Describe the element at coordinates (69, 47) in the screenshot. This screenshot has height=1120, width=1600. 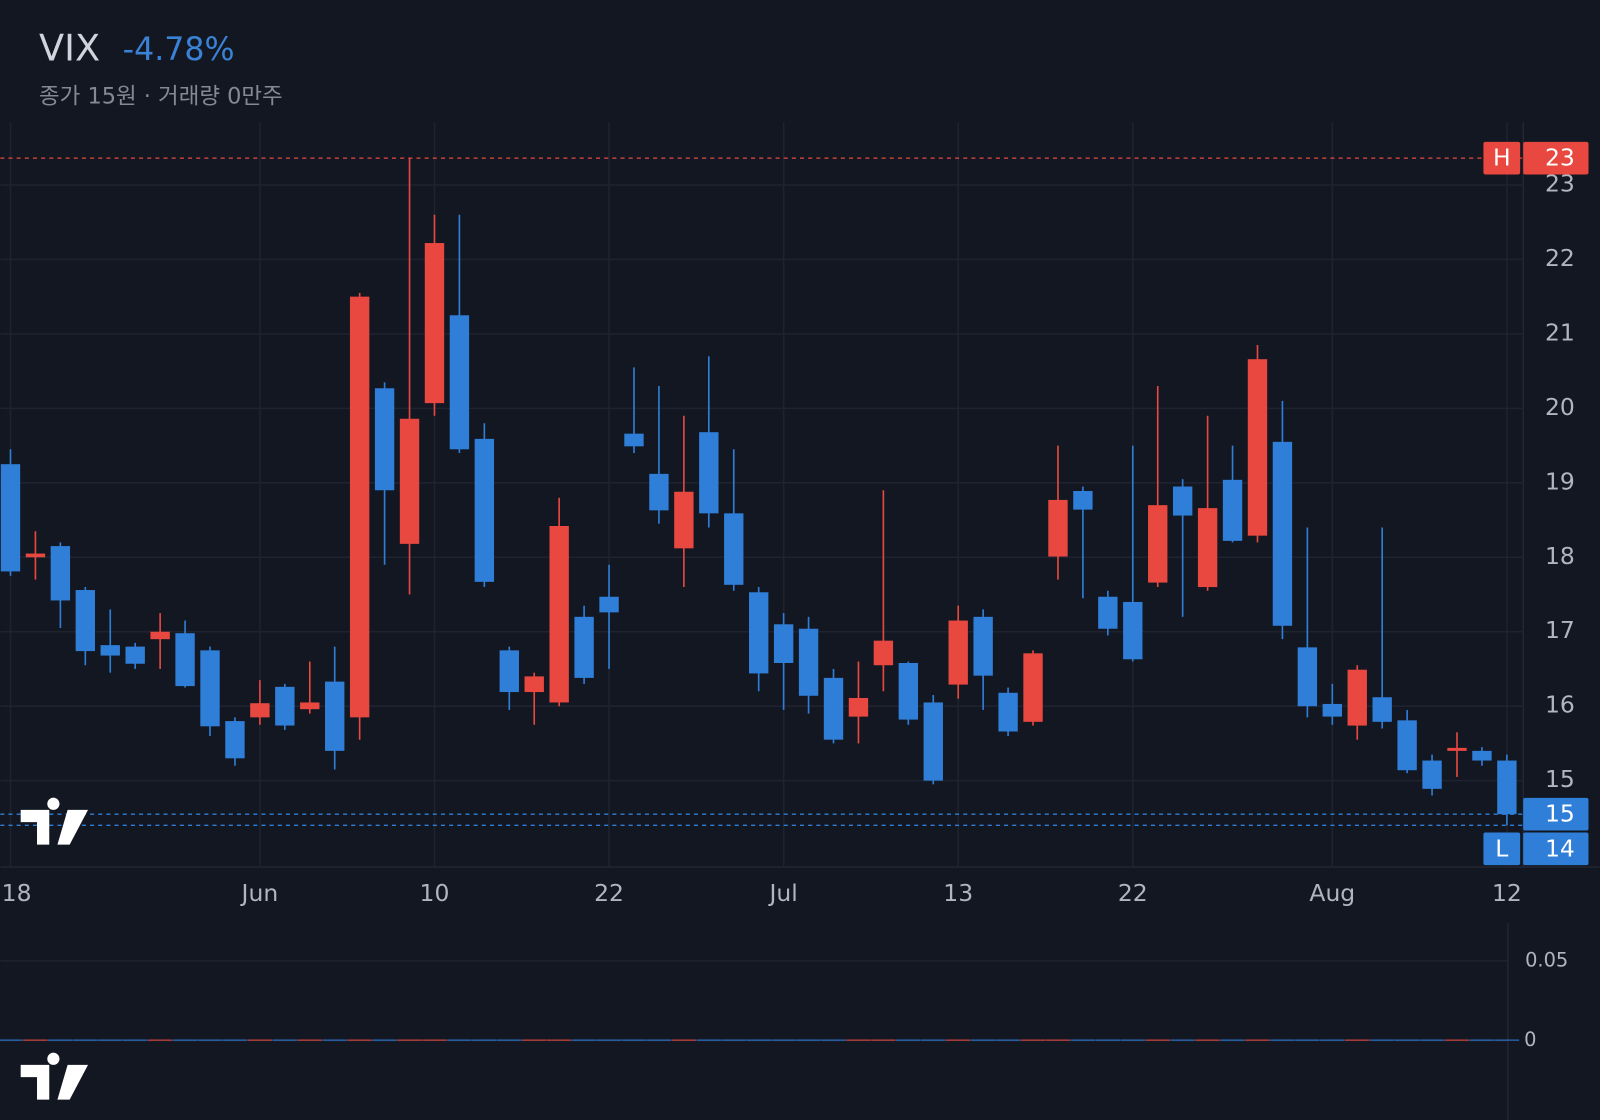
I see `symbol: VIX` at that location.